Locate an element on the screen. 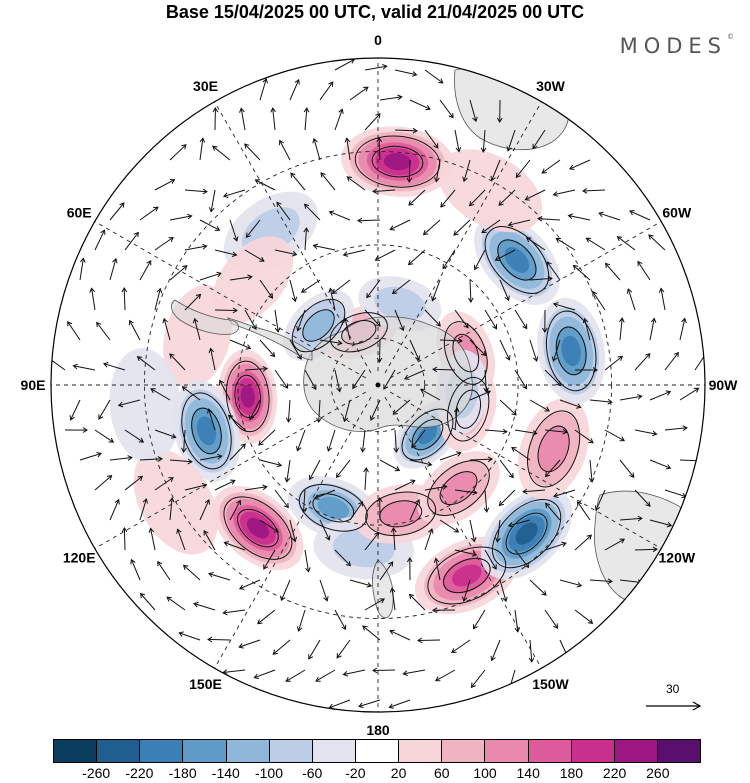  colorbar-segment is located at coordinates (291, 751).